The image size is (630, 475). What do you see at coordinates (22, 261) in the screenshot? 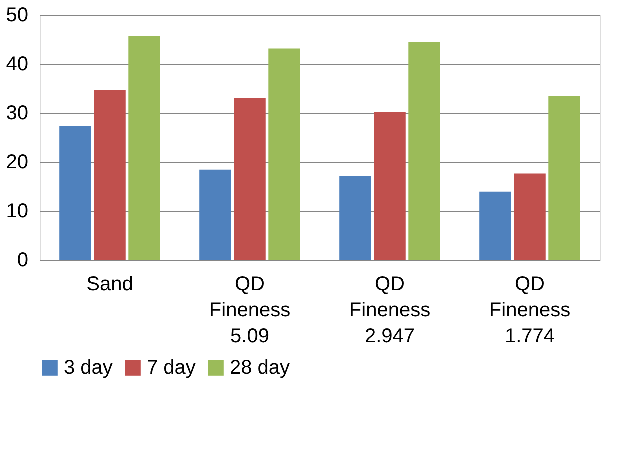
I see `y-tick-label: 0` at bounding box center [22, 261].